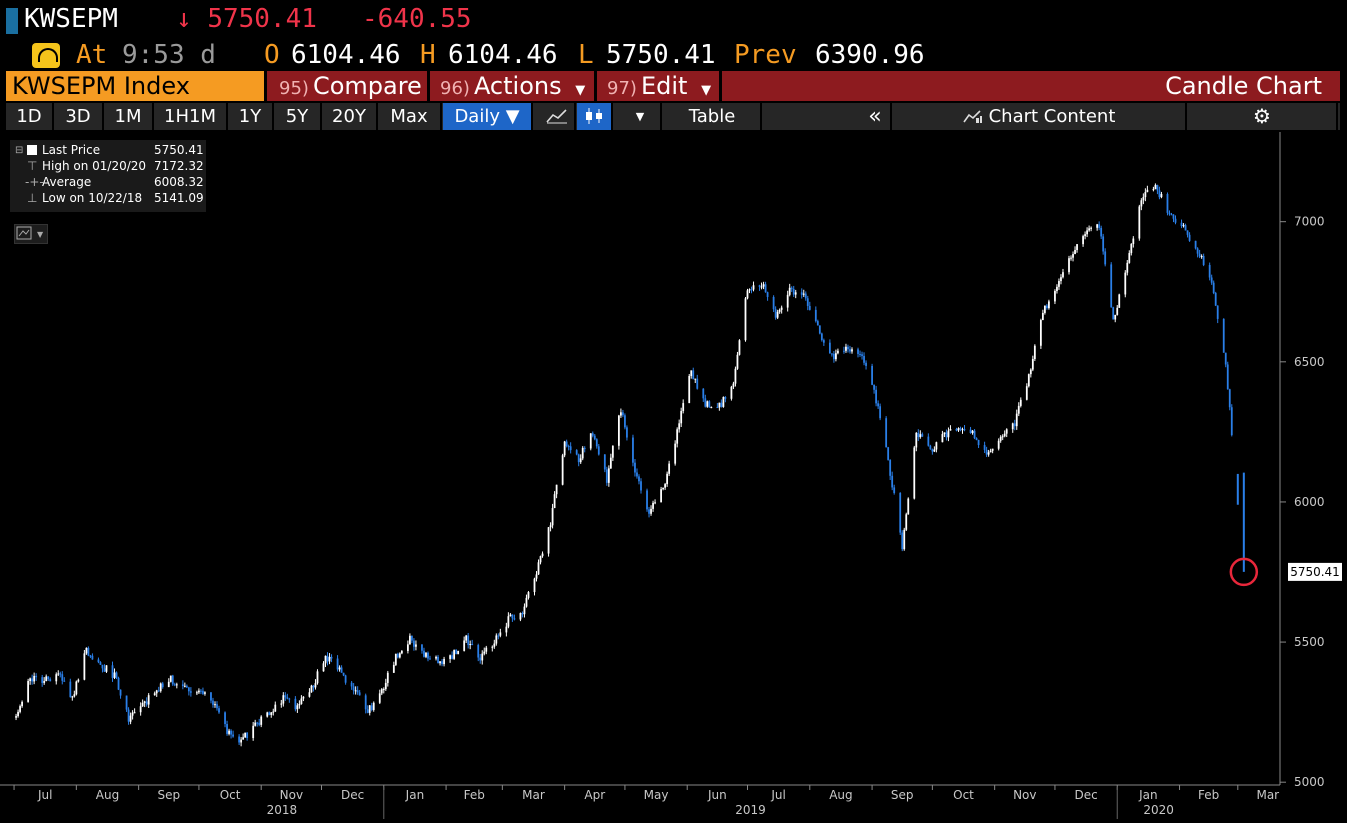  I want to click on gear-icon: ⚙, so click(1263, 116).